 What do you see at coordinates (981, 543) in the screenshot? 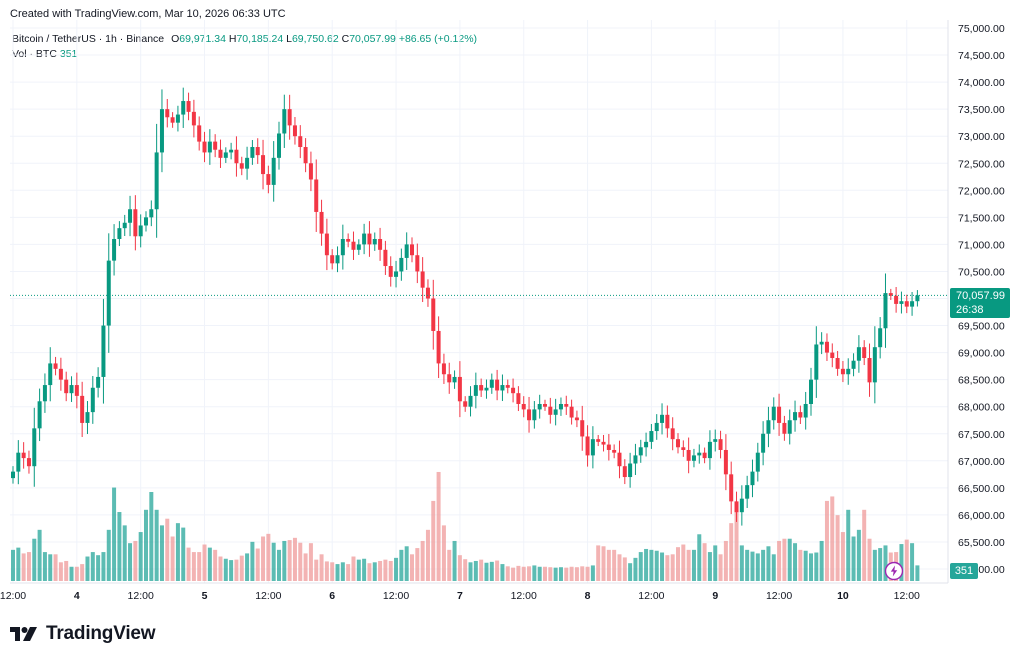
I see `price-tick-label: 65,500.00` at bounding box center [981, 543].